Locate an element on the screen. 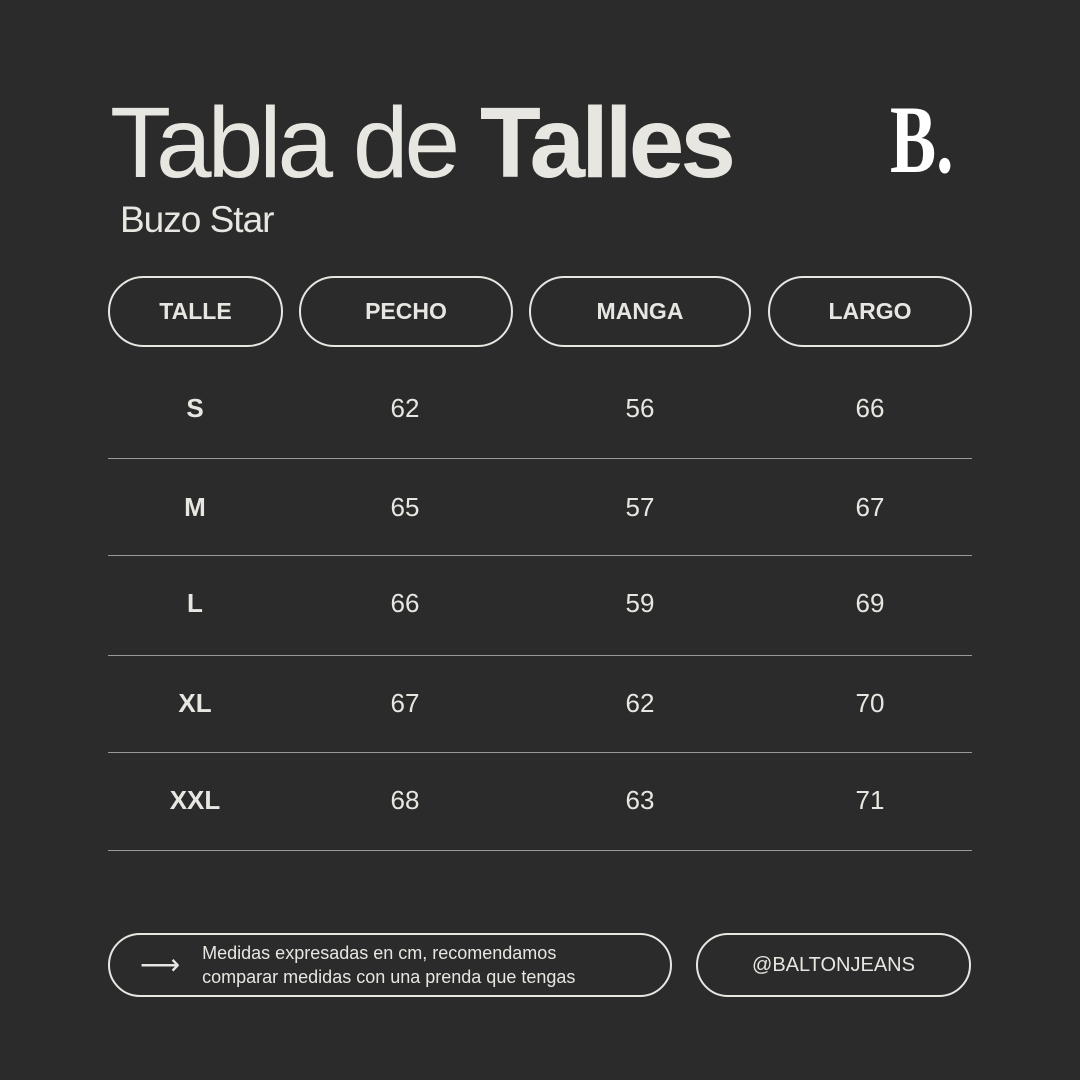 The image size is (1080, 1080). note-line-1: Medidas expresadas en cm, recomendamos is located at coordinates (379, 953).